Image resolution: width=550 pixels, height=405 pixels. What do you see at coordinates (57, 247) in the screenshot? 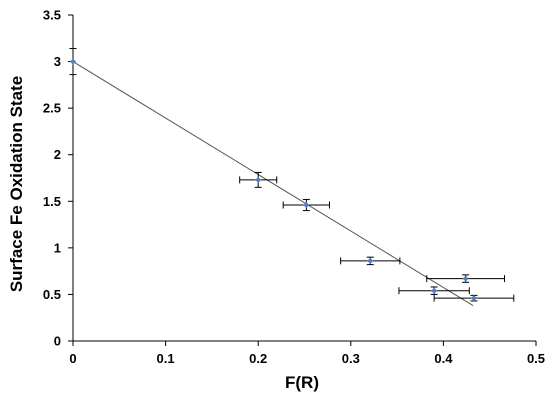
I see `y-tick-label: 1` at bounding box center [57, 247].